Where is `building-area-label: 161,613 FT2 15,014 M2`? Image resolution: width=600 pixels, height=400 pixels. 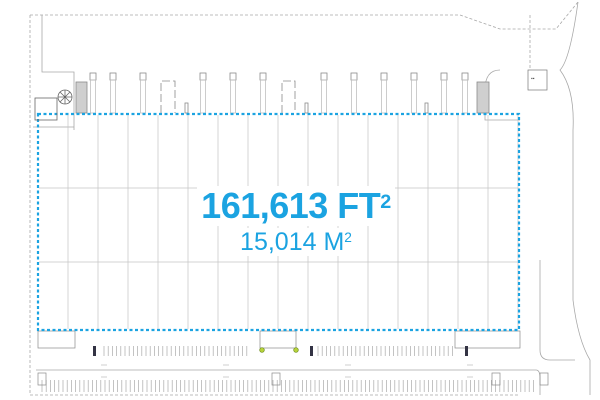 building-area-label: 161,613 FT2 15,014 M2 is located at coordinates (296, 221).